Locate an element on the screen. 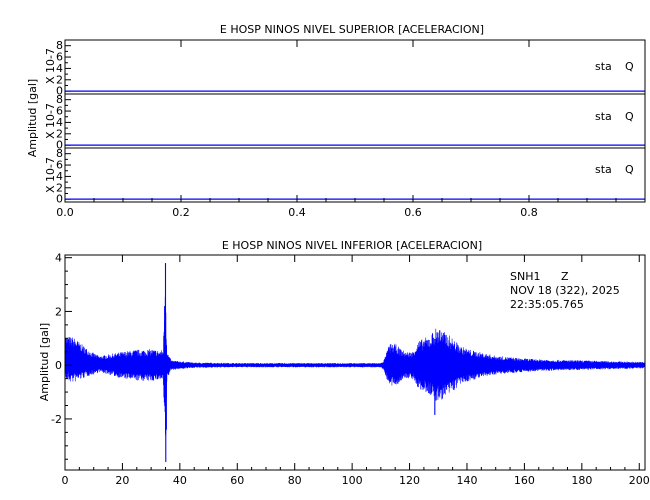 Image resolution: width=650 pixels, height=500 pixels. bottom-x-tick-label: 40 is located at coordinates (180, 480).